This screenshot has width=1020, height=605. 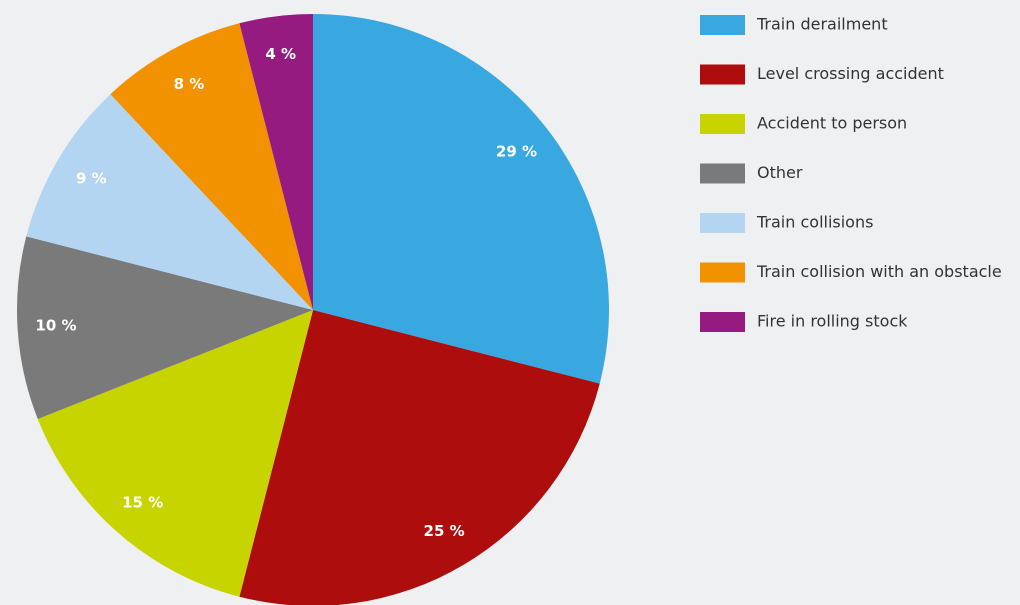 What do you see at coordinates (814, 222) in the screenshot?
I see `legend-label: Train collisions` at bounding box center [814, 222].